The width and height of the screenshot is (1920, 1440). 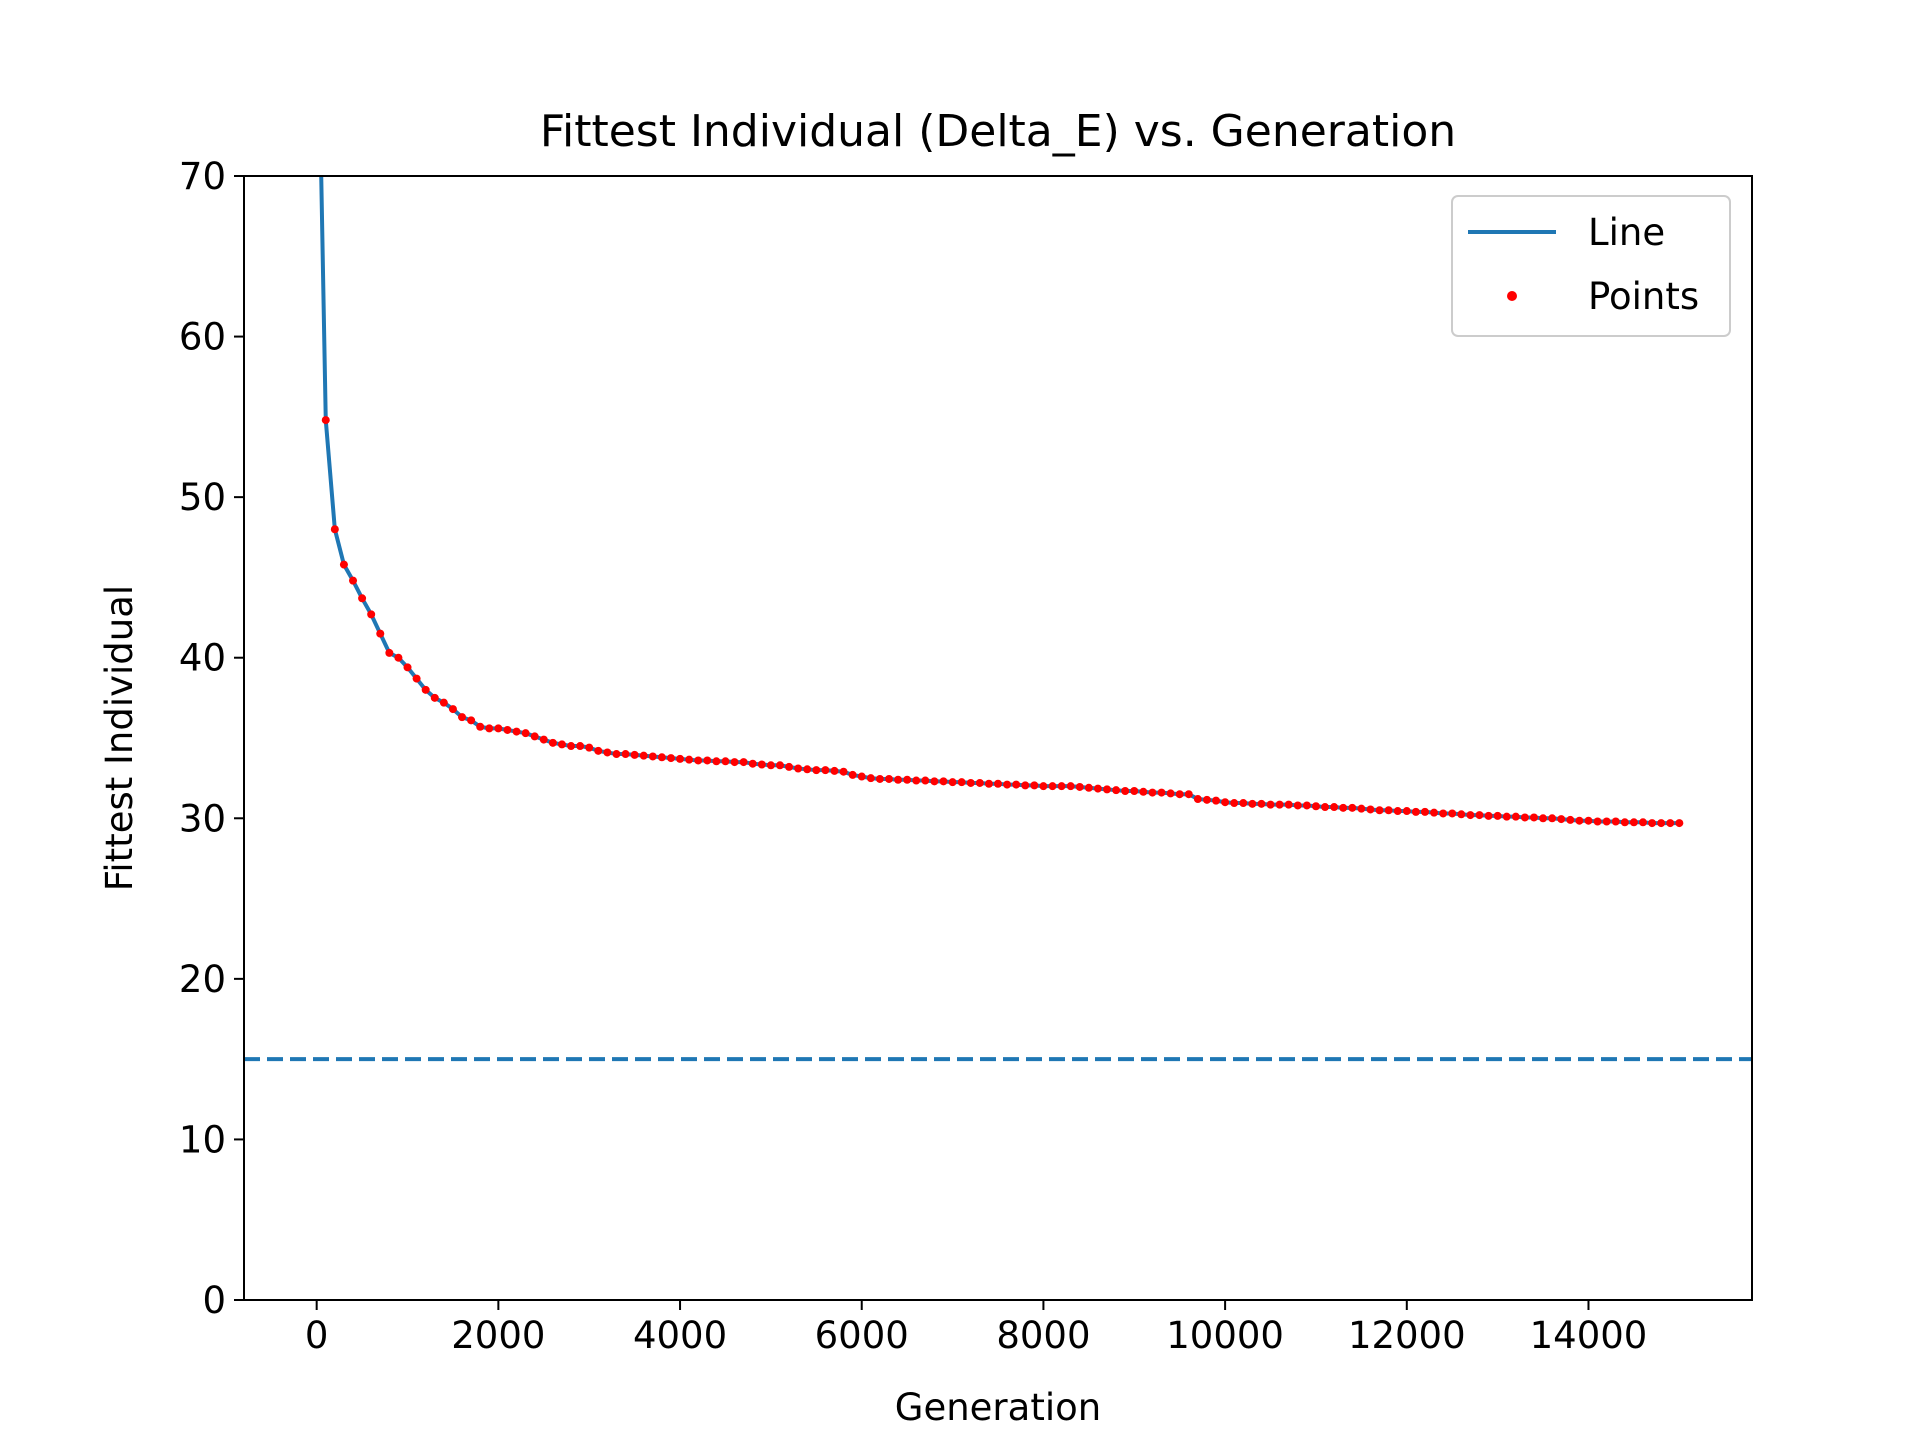 What do you see at coordinates (202, 497) in the screenshot?
I see `y-tick-label: 50` at bounding box center [202, 497].